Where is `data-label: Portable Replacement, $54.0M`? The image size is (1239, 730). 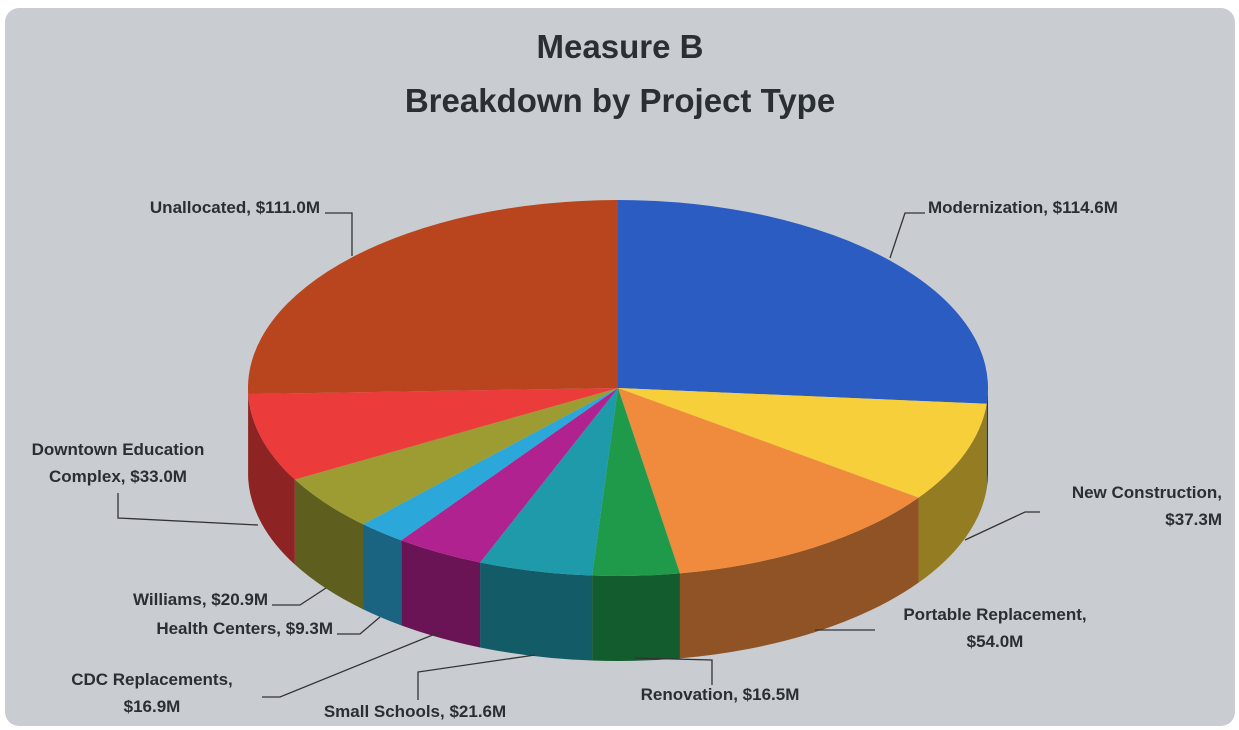
data-label: Portable Replacement, $54.0M is located at coordinates (994, 628).